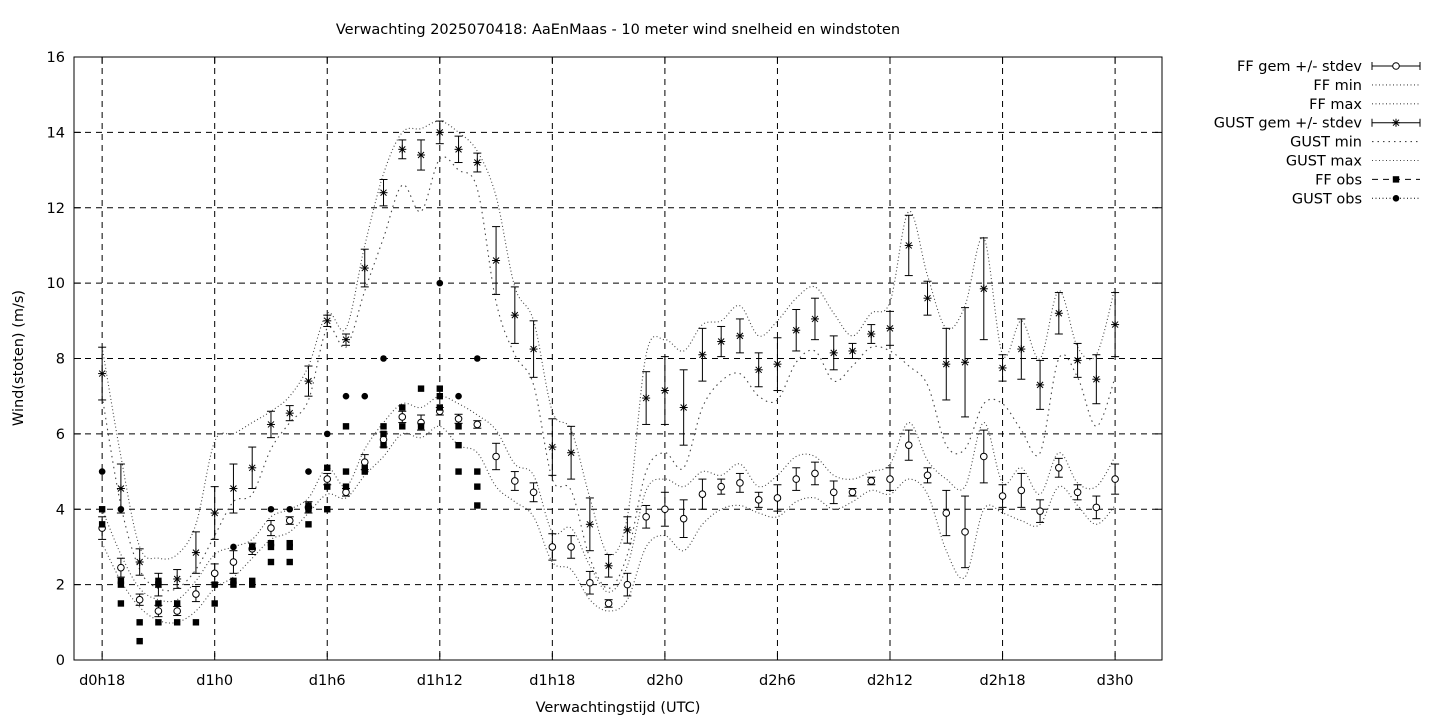 This screenshot has width=1440, height=720. What do you see at coordinates (56, 284) in the screenshot?
I see `y-tick-label: 10` at bounding box center [56, 284].